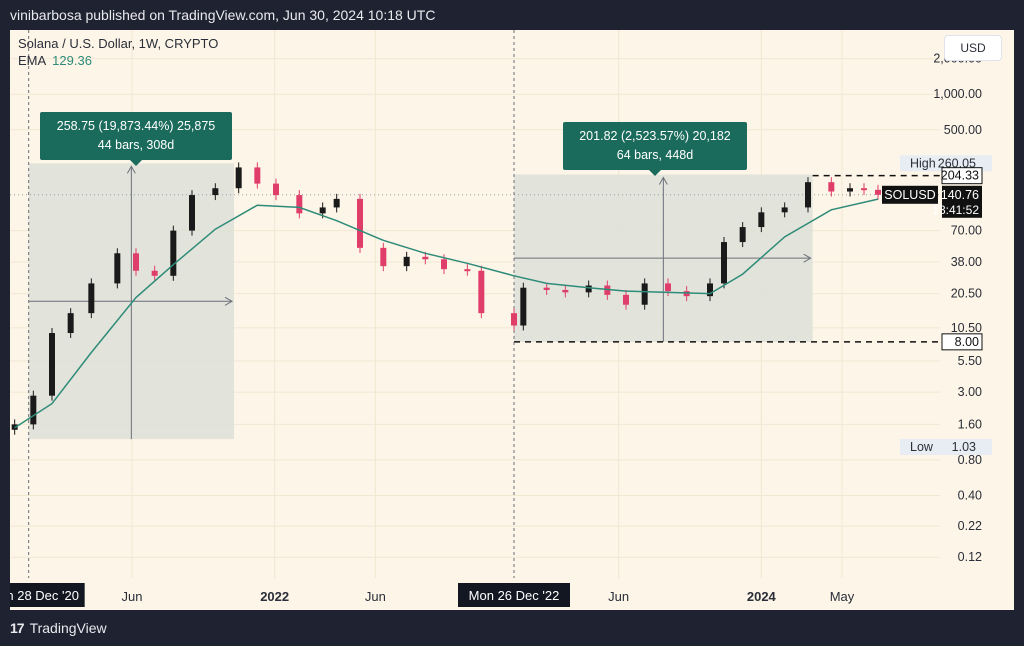 This screenshot has width=1024, height=646. Describe the element at coordinates (68, 628) in the screenshot. I see `brand-name: TradingView` at that location.